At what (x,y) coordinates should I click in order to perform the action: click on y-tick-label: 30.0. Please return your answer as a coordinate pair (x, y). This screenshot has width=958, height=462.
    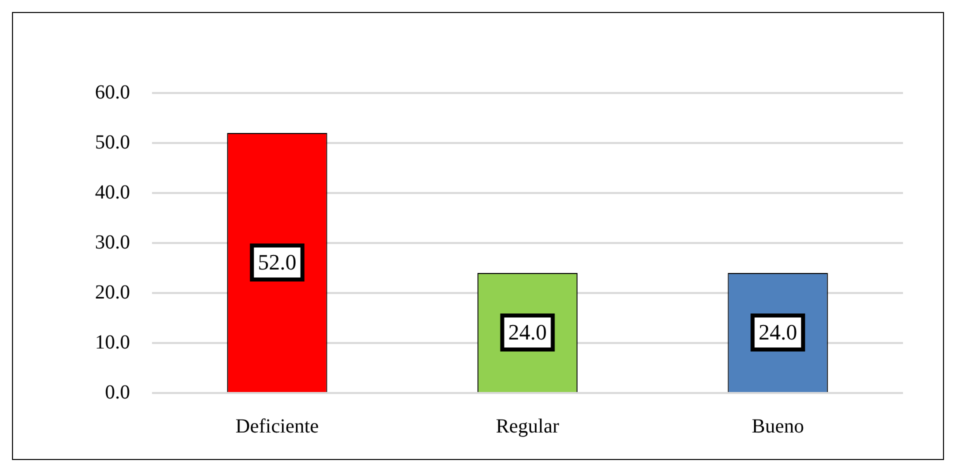
    Looking at the image, I should click on (112, 242).